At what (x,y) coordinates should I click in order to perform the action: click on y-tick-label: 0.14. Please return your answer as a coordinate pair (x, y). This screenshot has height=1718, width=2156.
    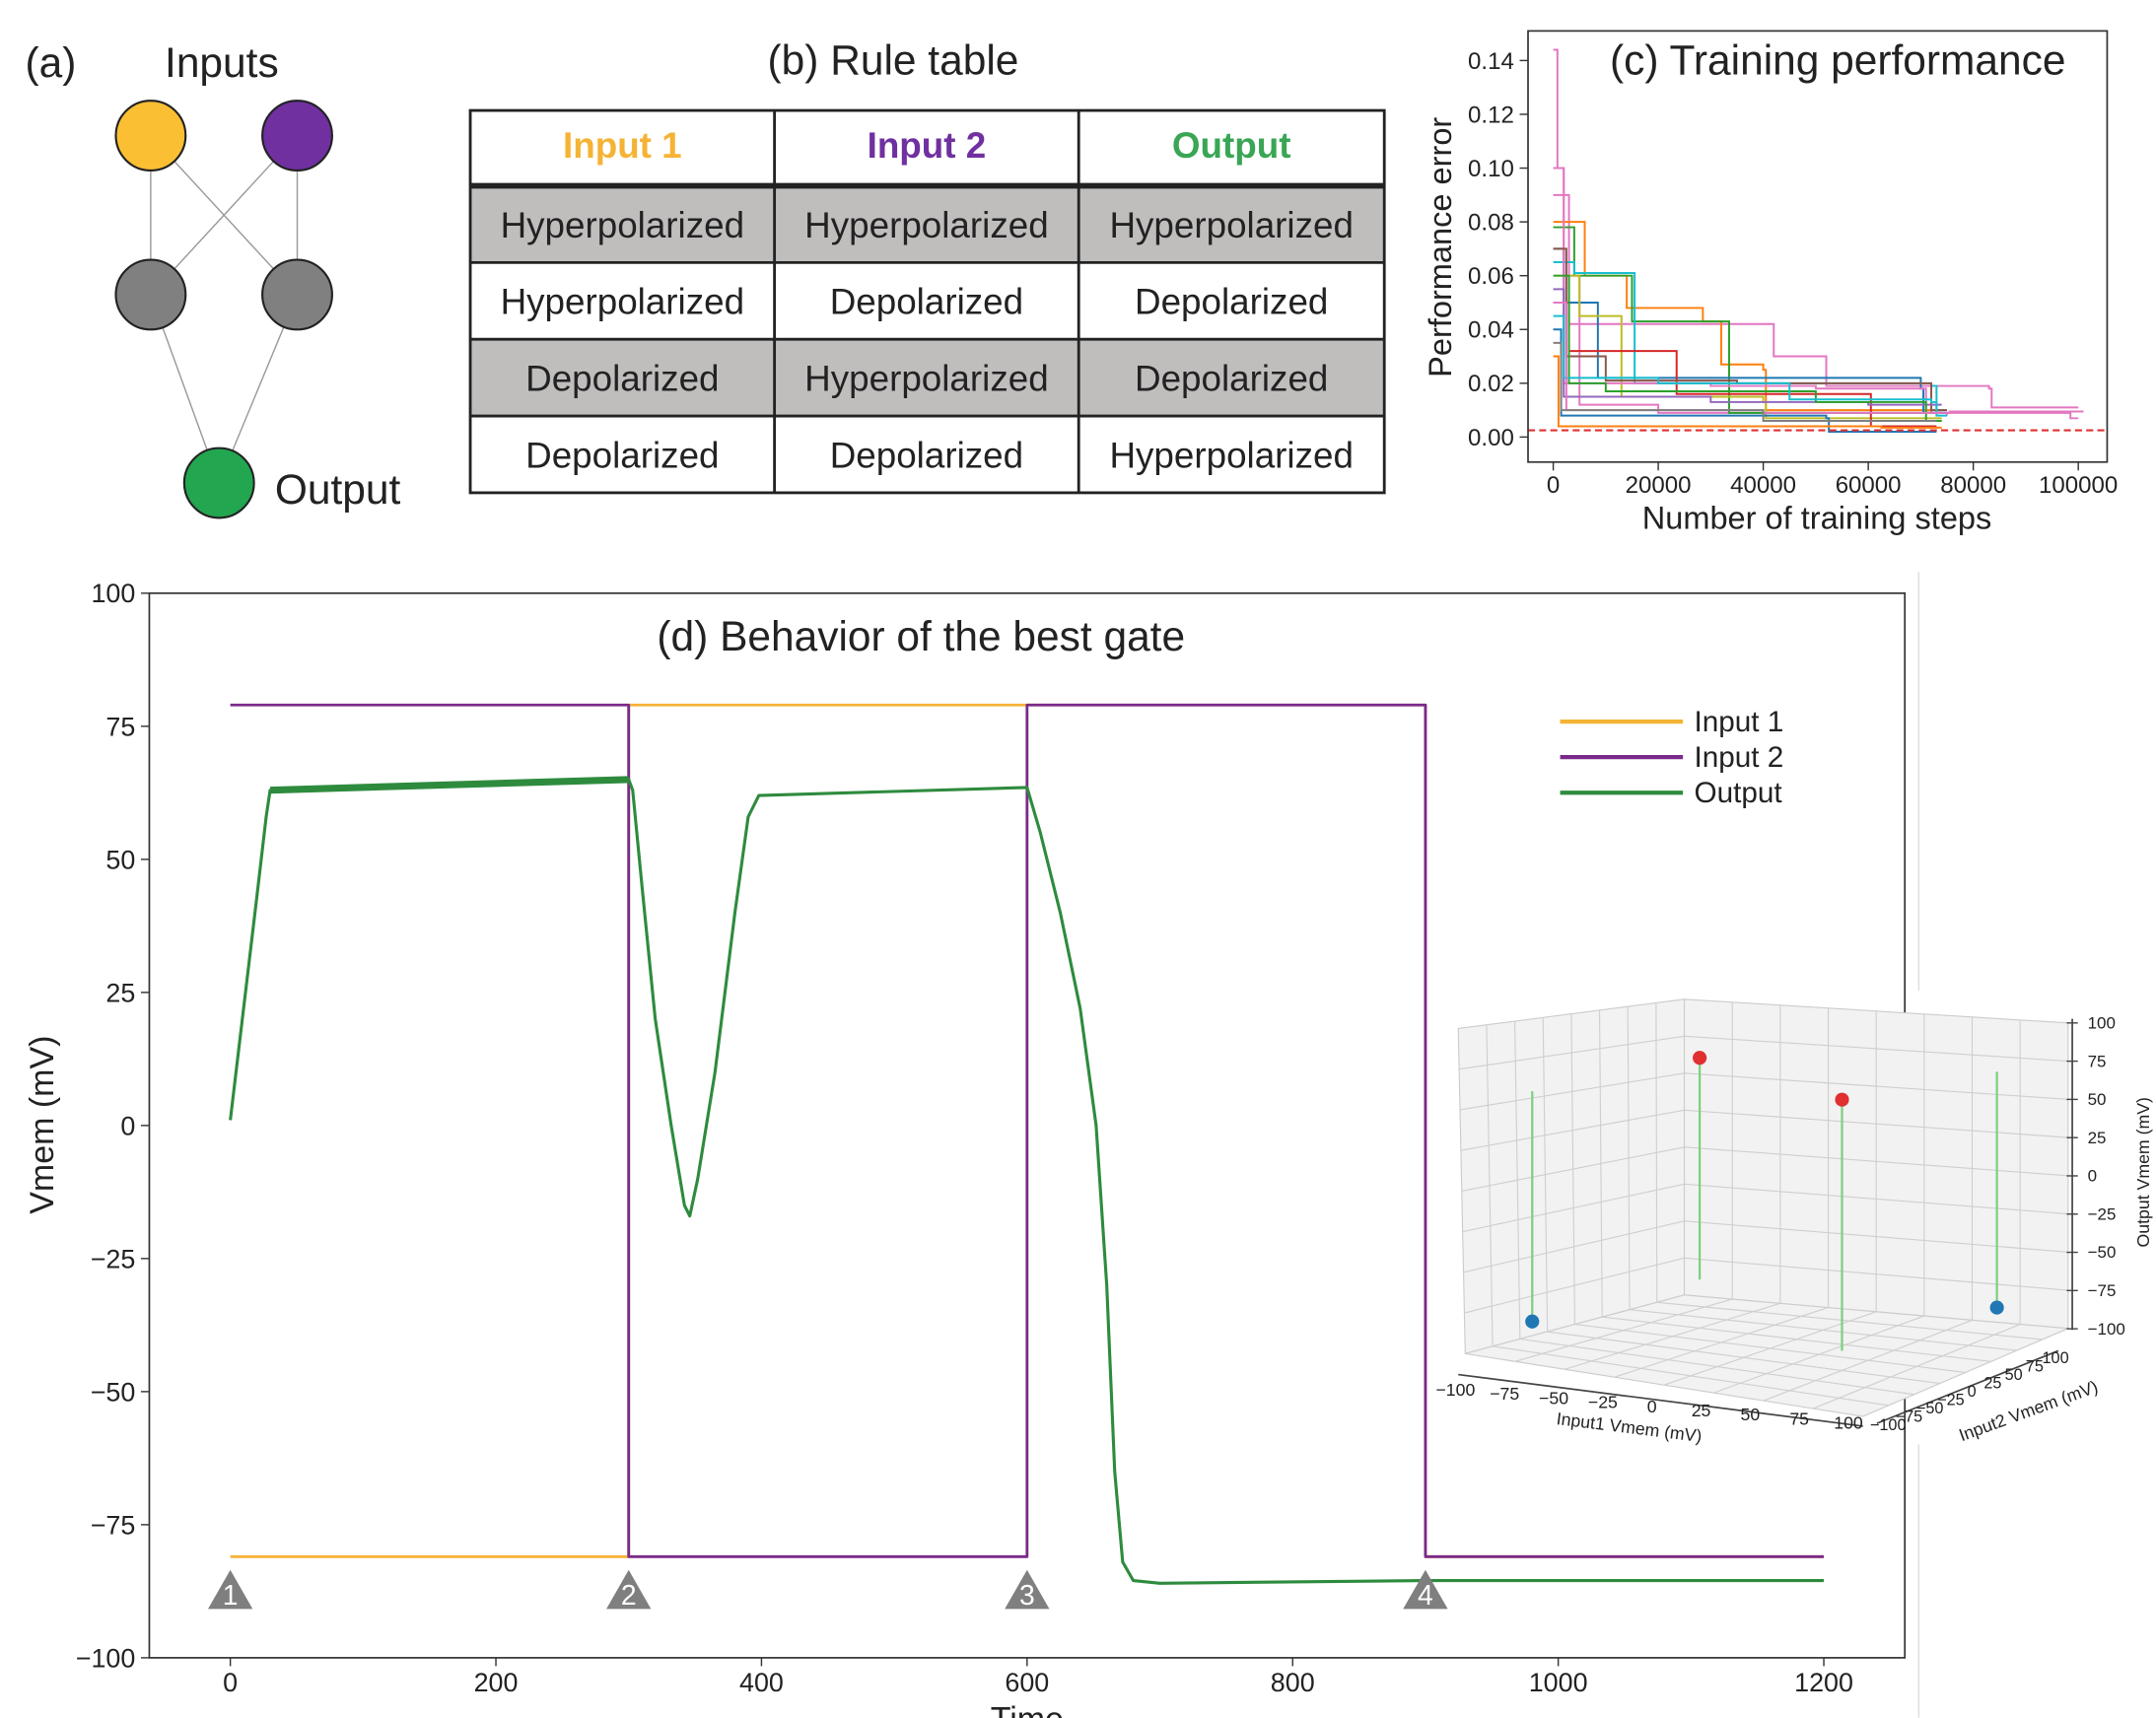
    Looking at the image, I should click on (1491, 61).